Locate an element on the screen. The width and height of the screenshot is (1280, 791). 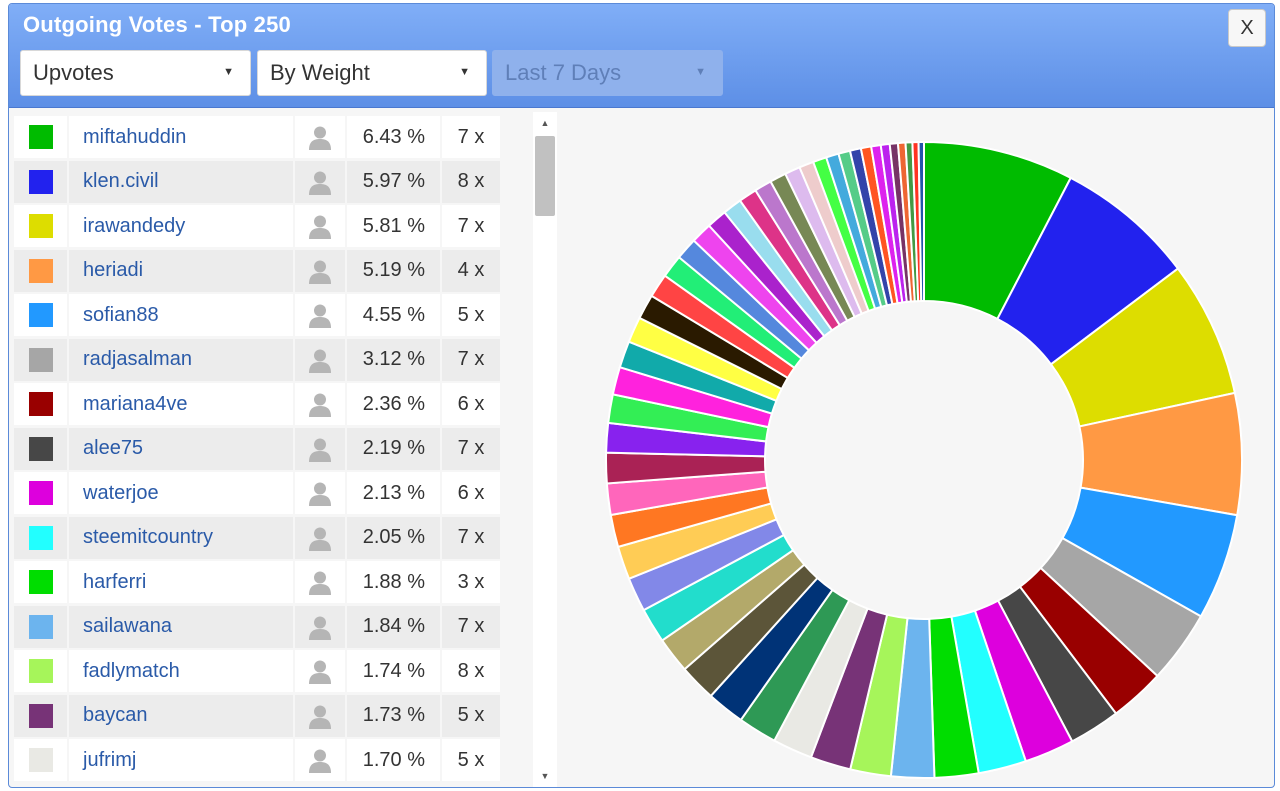
voter-name-link: sofian88 is located at coordinates (182, 315).